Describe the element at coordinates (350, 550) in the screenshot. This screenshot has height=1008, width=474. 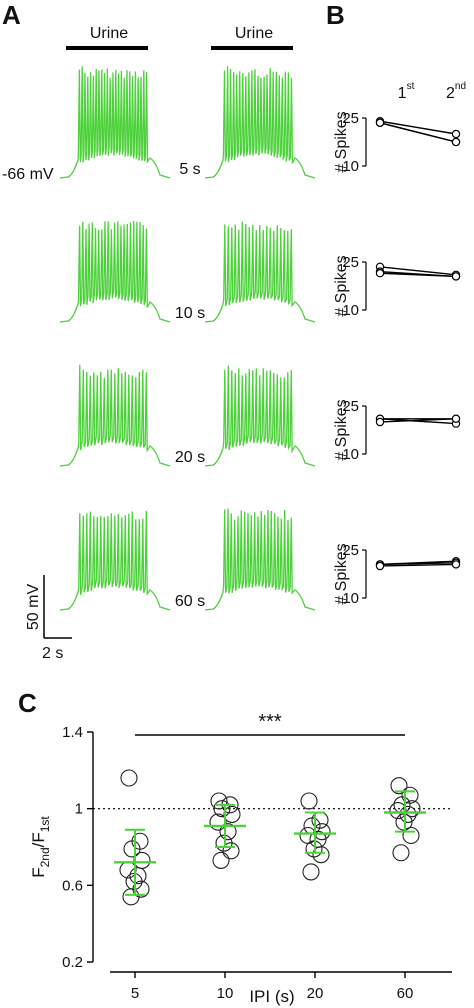
I see `panel-b-ytick-label-4-25: 25` at that location.